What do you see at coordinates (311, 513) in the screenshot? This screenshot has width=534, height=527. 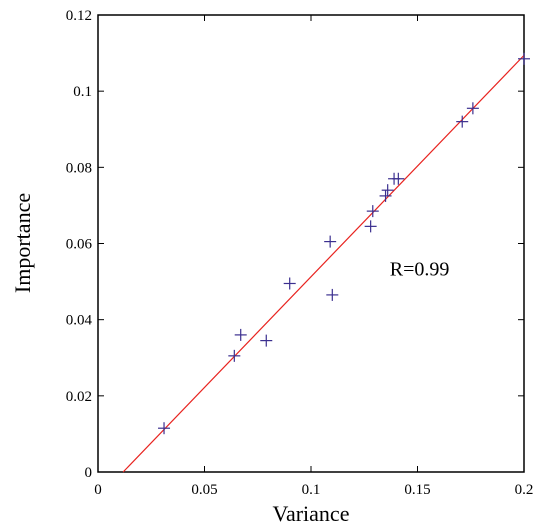 I see `x-axis-title: Variance` at bounding box center [311, 513].